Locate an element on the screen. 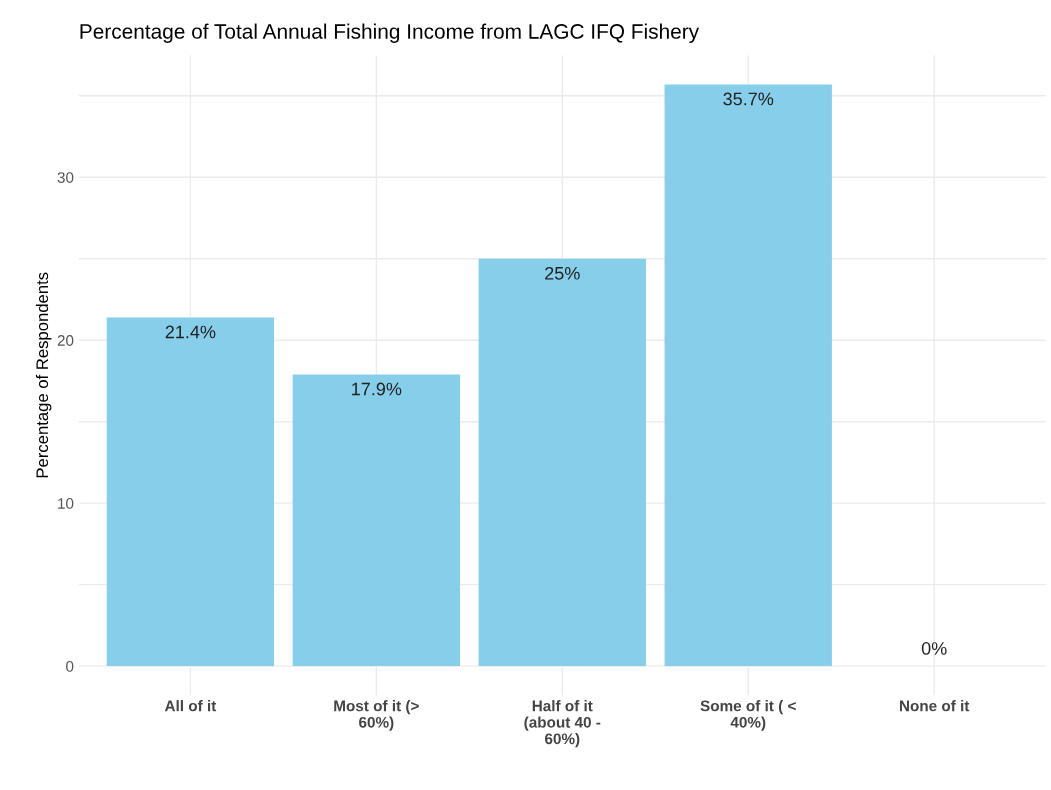  x-tick-label: None of it is located at coordinates (934, 706).